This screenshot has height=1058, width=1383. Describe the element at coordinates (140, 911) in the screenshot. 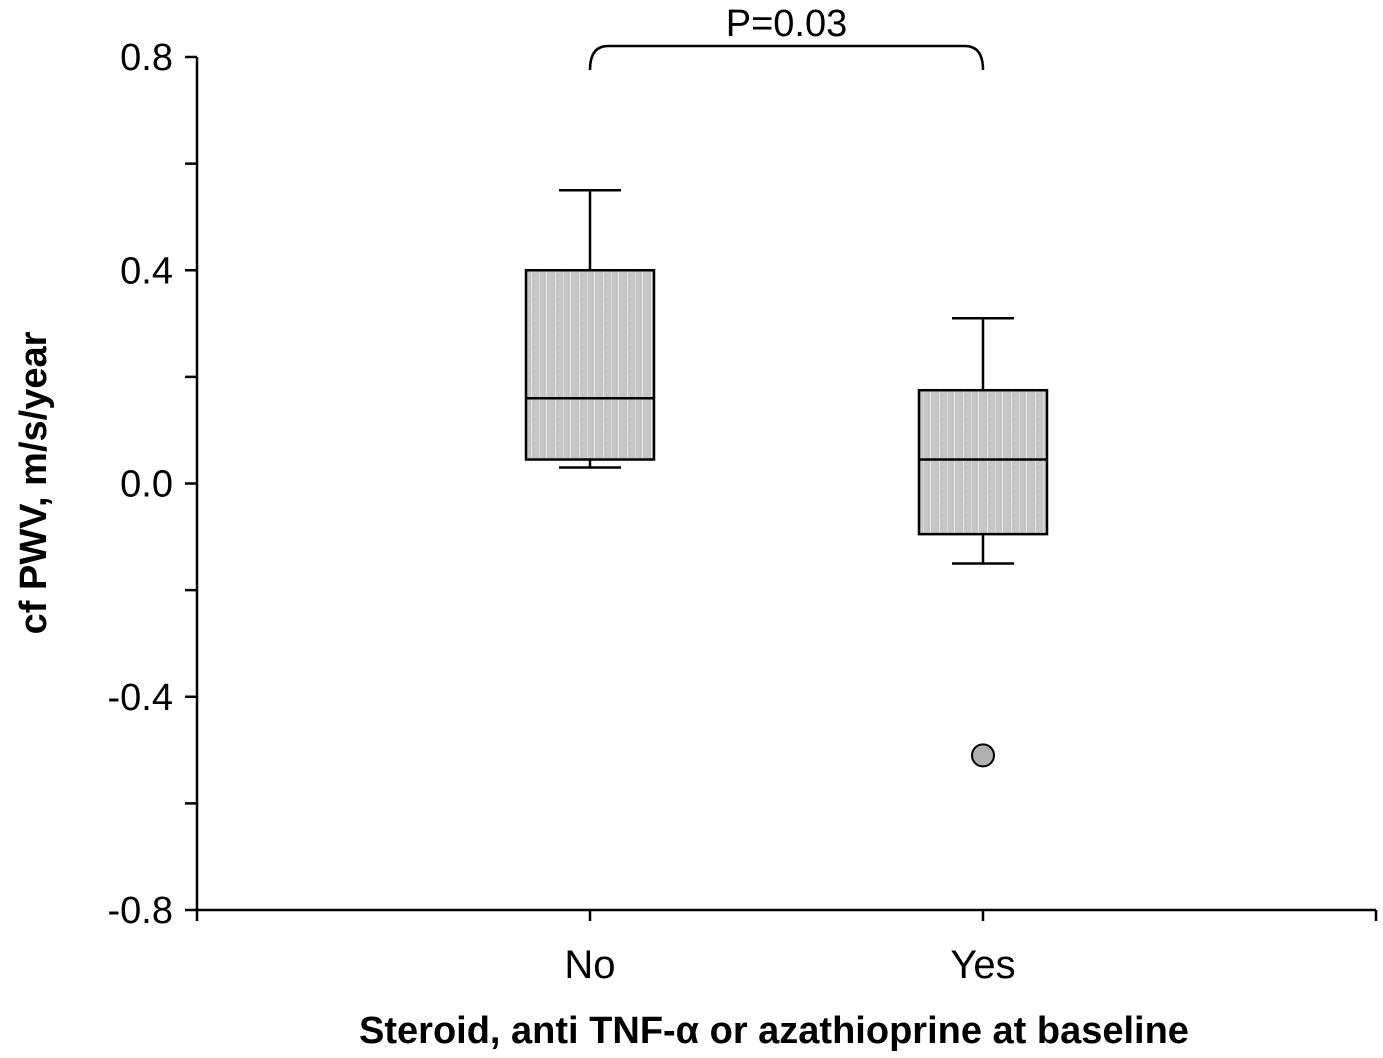

I see `y-tick-label: -0.8` at that location.